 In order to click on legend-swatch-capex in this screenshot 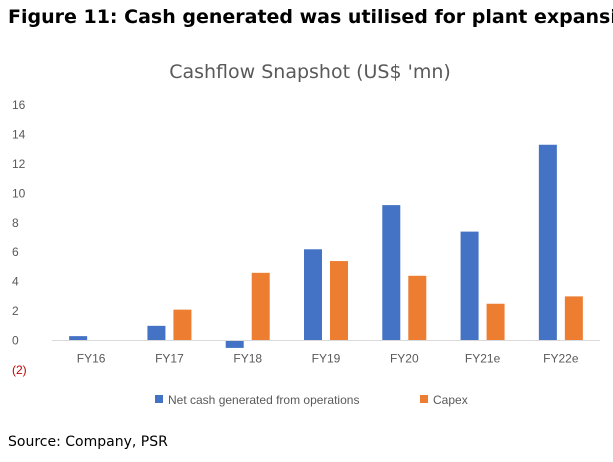, I will do `click(424, 399)`.